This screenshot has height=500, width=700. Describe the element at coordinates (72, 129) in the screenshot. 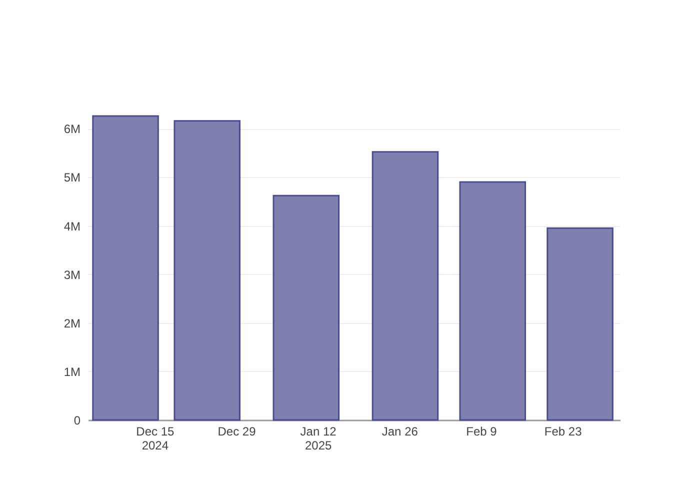

I see `y-tick-label: 6M` at that location.